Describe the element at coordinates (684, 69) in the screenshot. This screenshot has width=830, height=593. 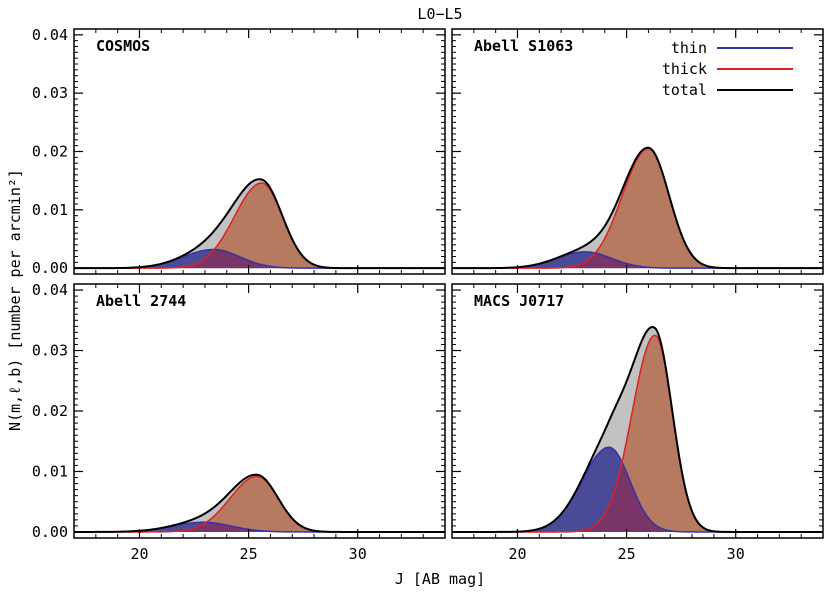
I see `legend-label-thick: thick` at that location.